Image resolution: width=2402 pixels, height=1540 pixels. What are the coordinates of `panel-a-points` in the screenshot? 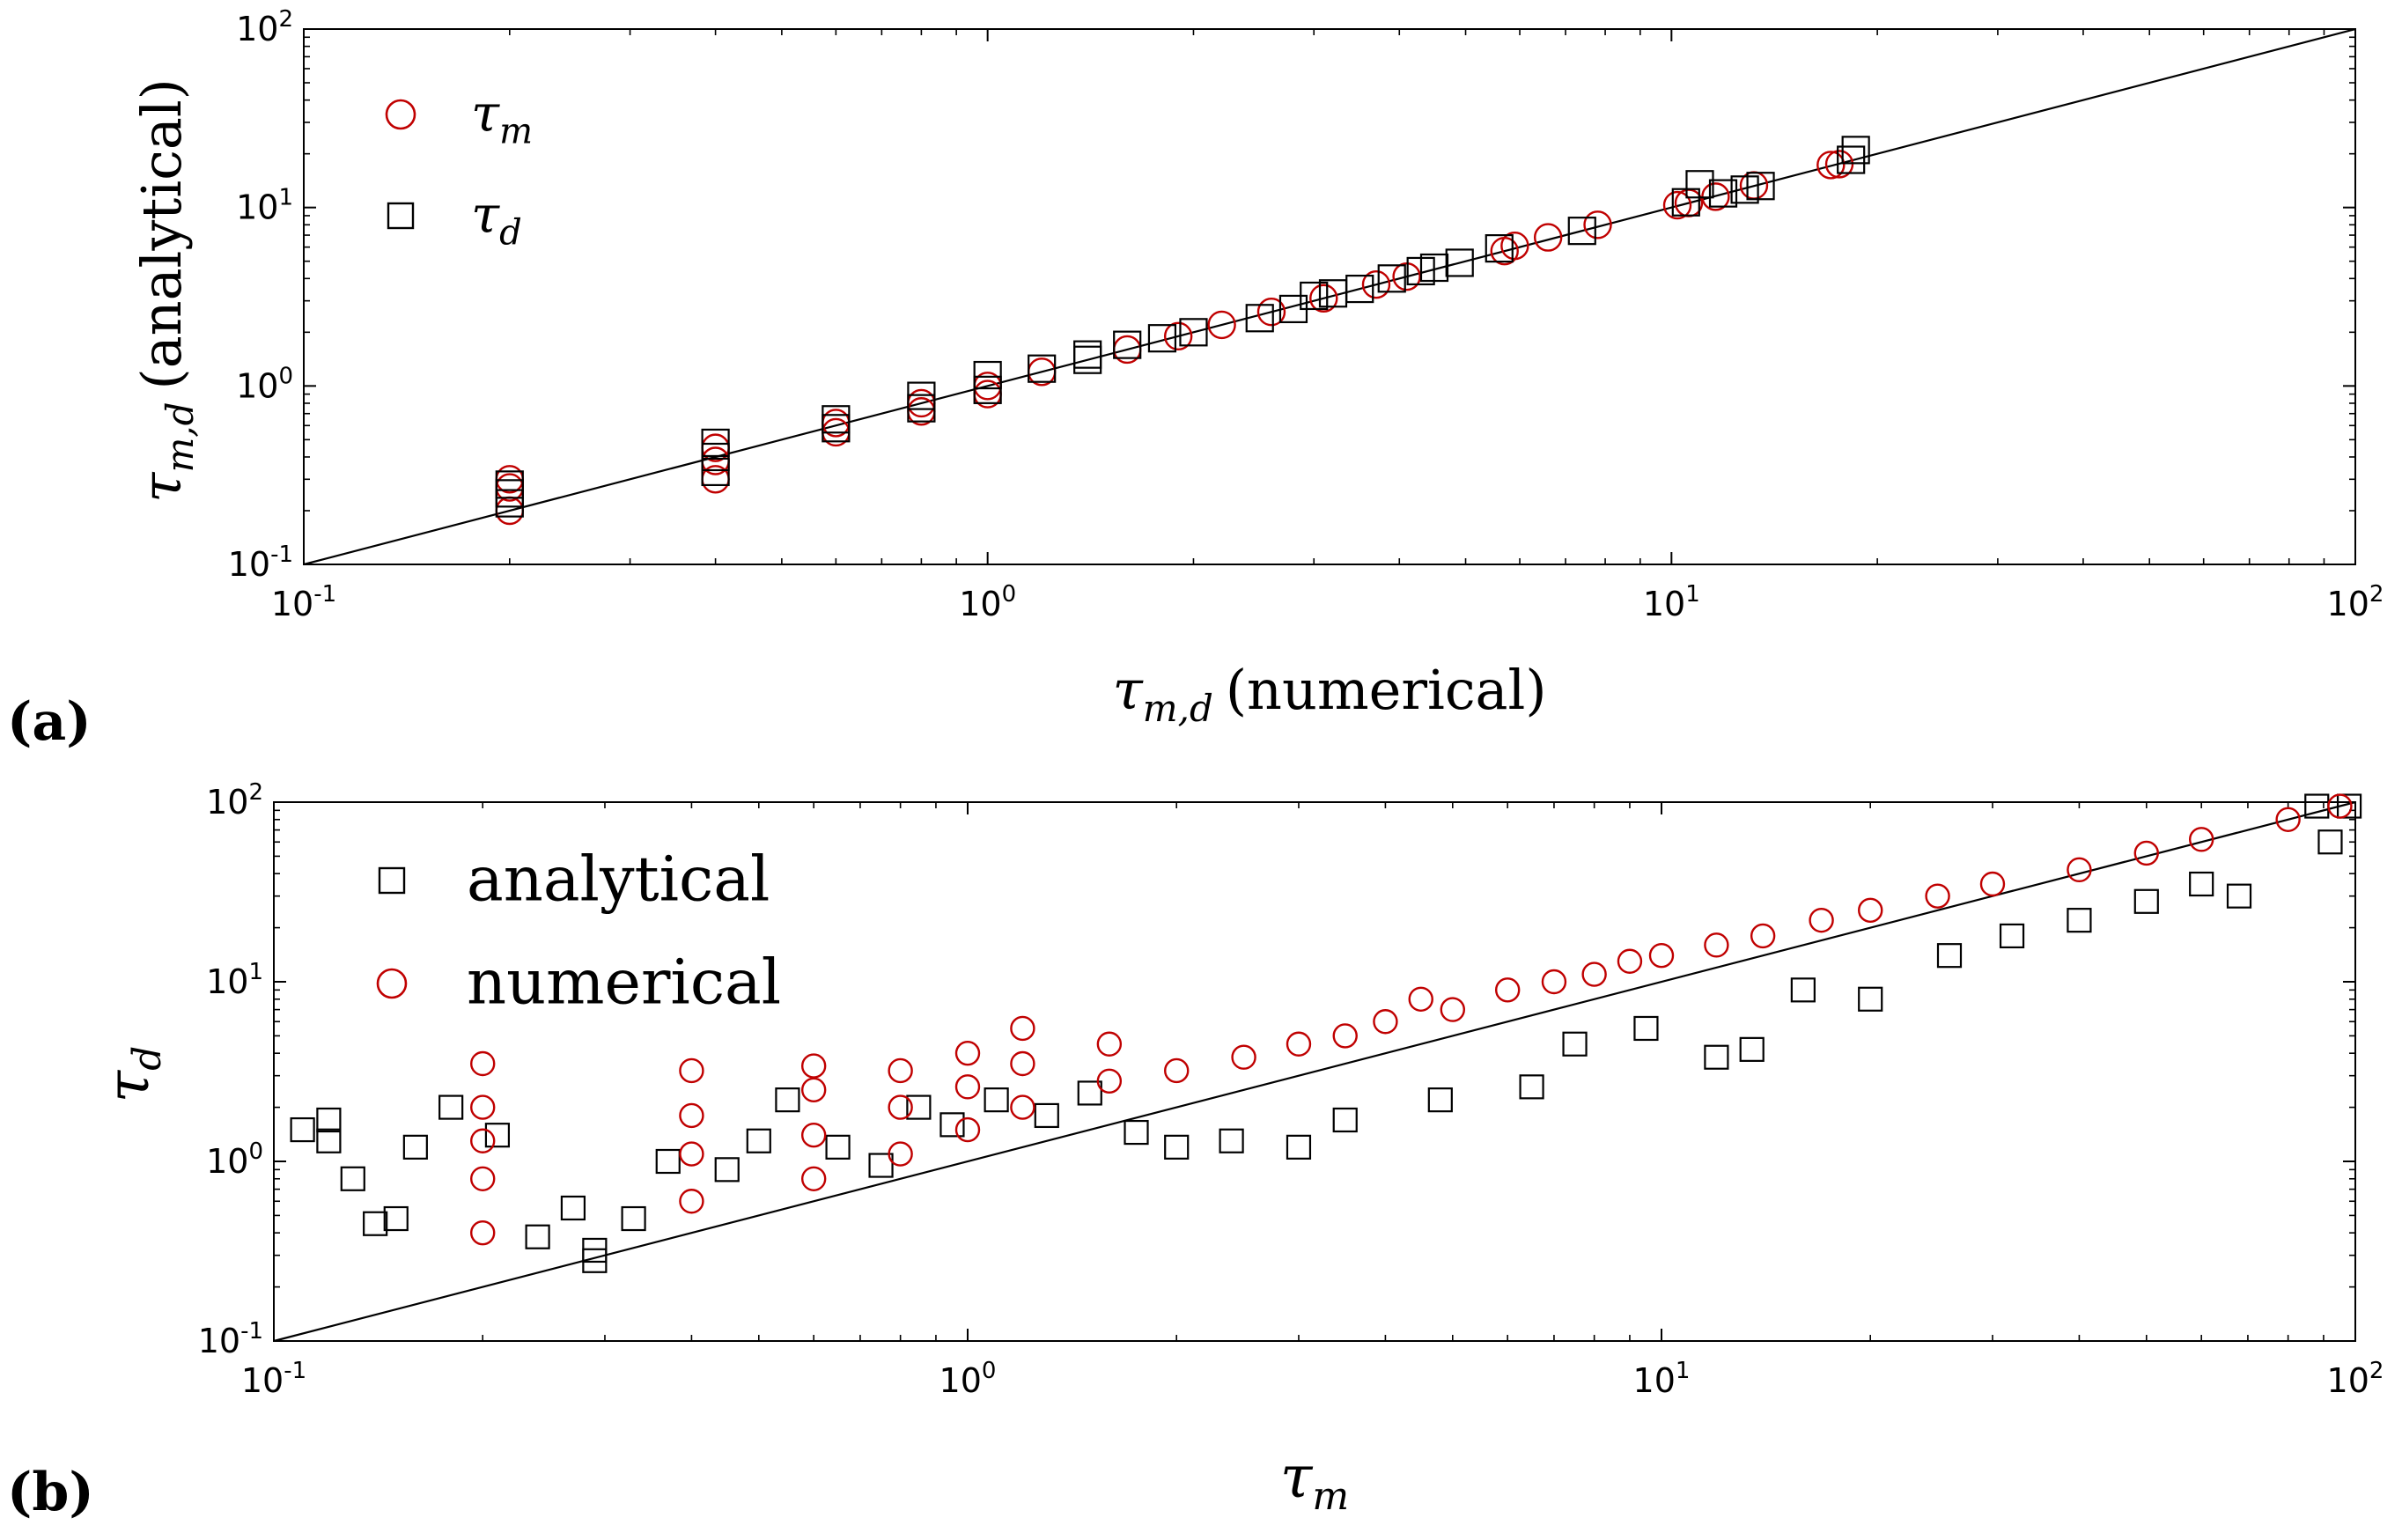 It's located at (1182, 331).